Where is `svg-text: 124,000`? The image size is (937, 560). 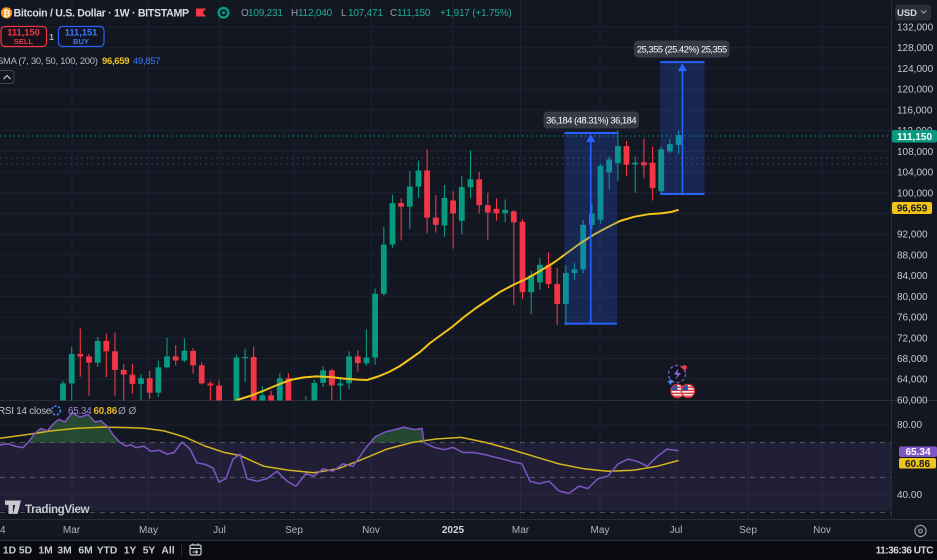
svg-text: 124,000 is located at coordinates (915, 69).